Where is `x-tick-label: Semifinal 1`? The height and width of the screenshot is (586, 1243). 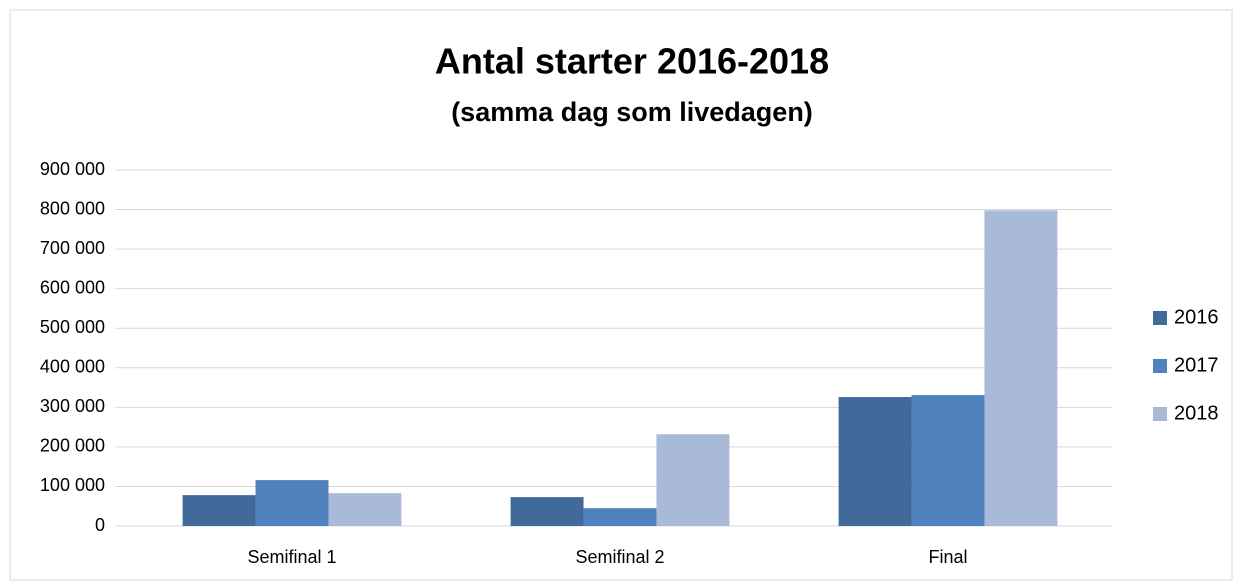
x-tick-label: Semifinal 1 is located at coordinates (291, 557).